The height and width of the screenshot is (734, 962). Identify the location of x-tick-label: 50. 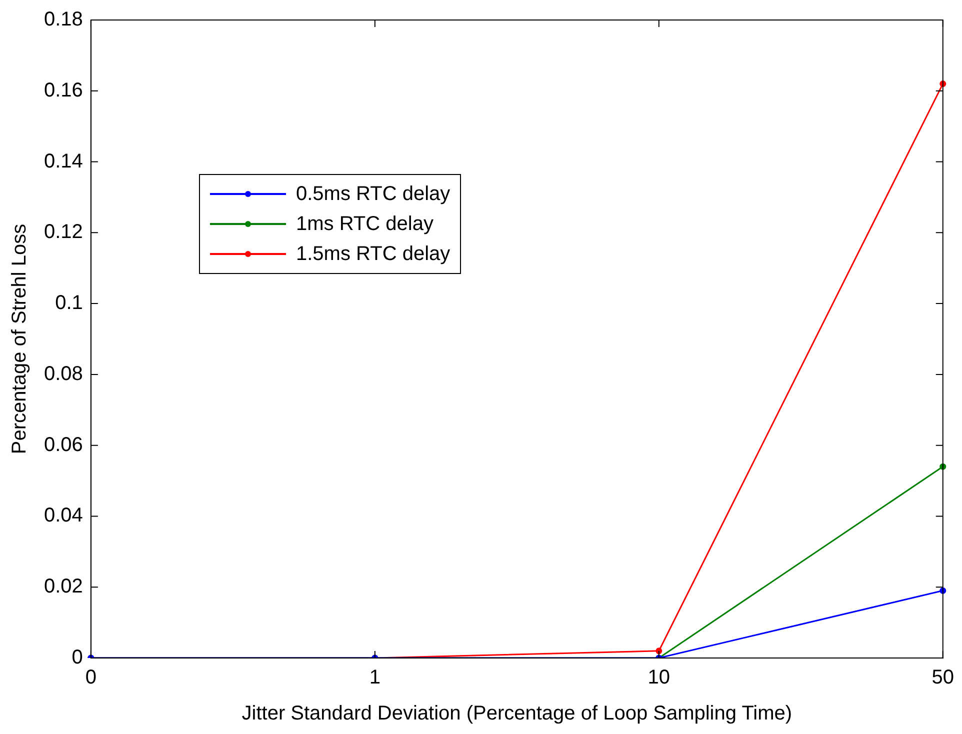
(943, 677).